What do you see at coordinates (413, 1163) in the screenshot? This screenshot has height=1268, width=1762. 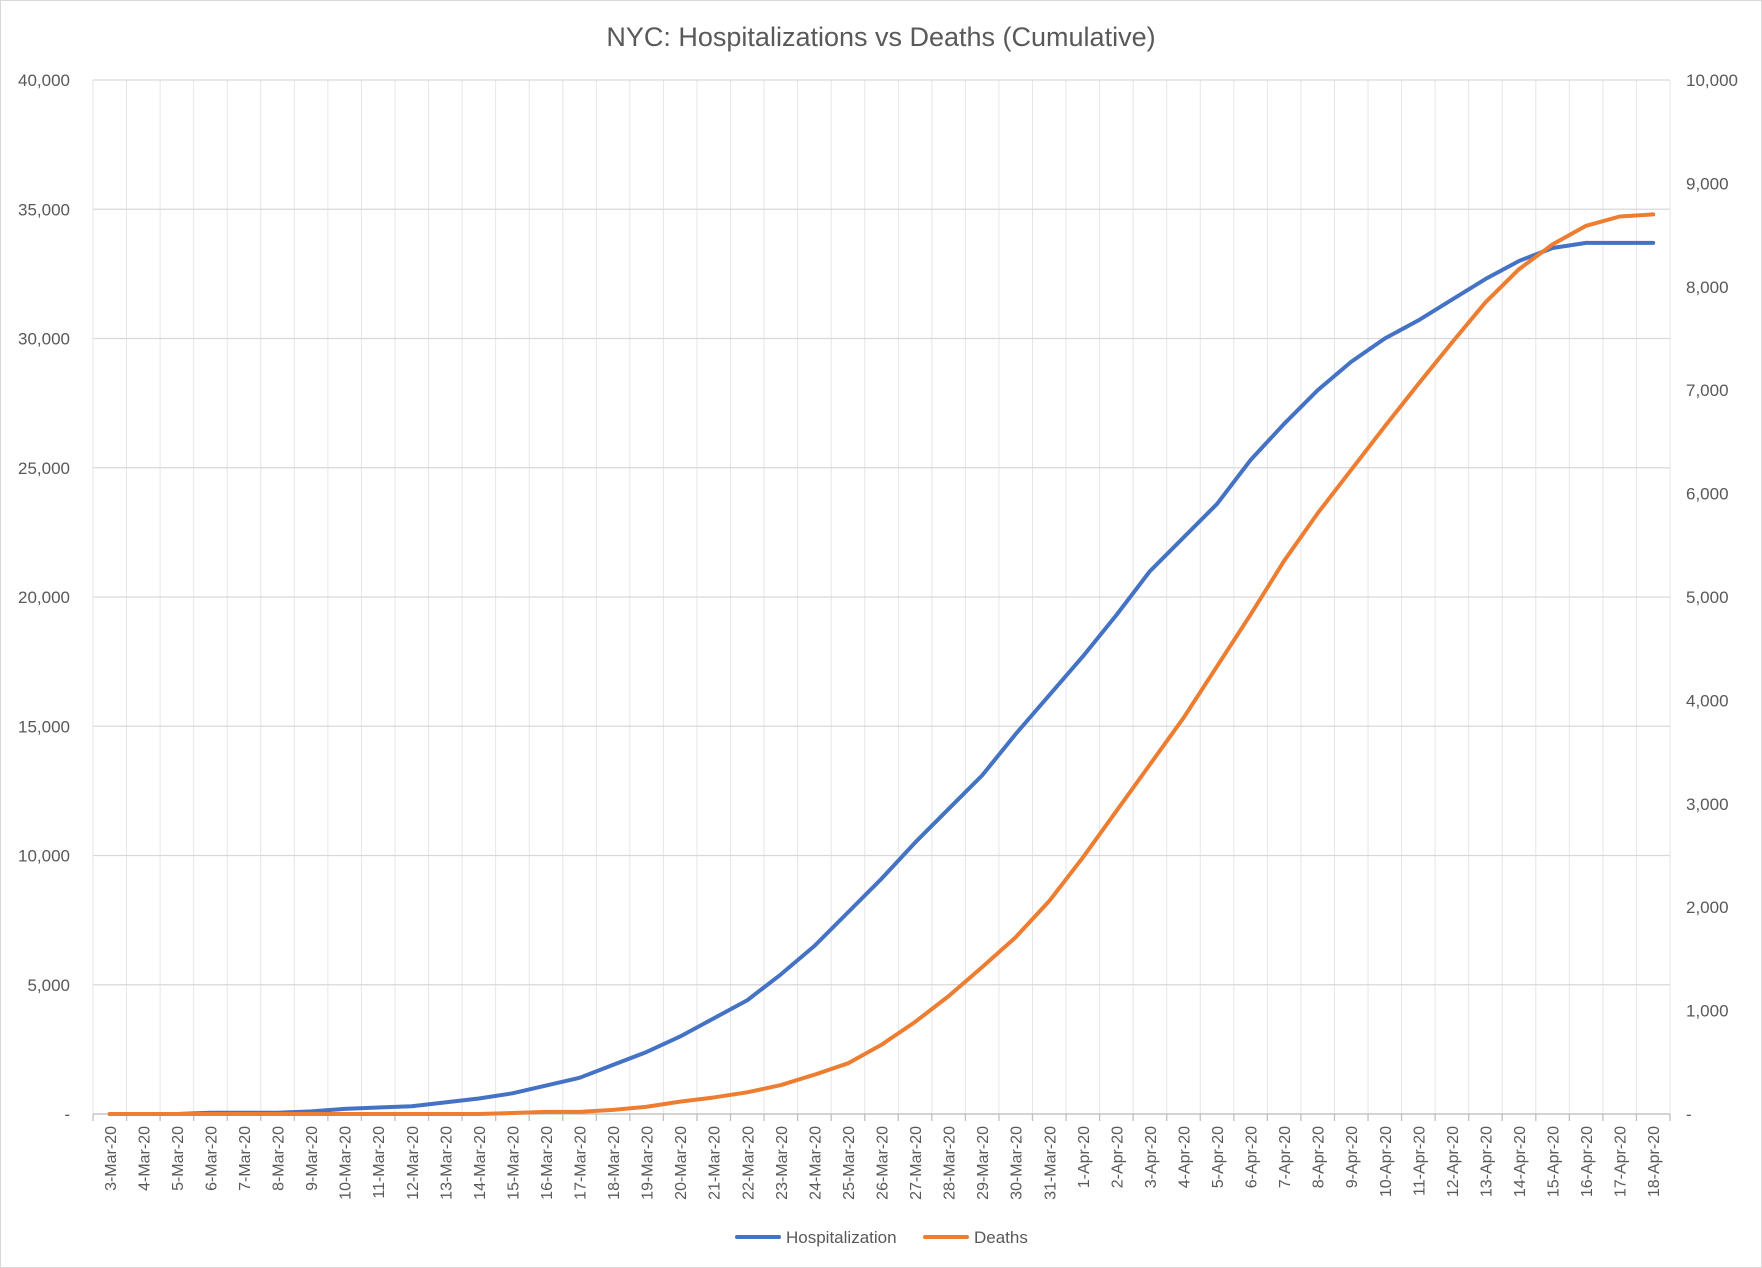 I see `x-tick-label: 12-Mar-20` at bounding box center [413, 1163].